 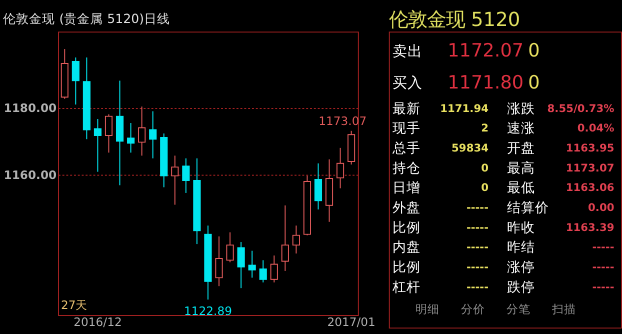 I want to click on text: 速涨, so click(x=520, y=128).